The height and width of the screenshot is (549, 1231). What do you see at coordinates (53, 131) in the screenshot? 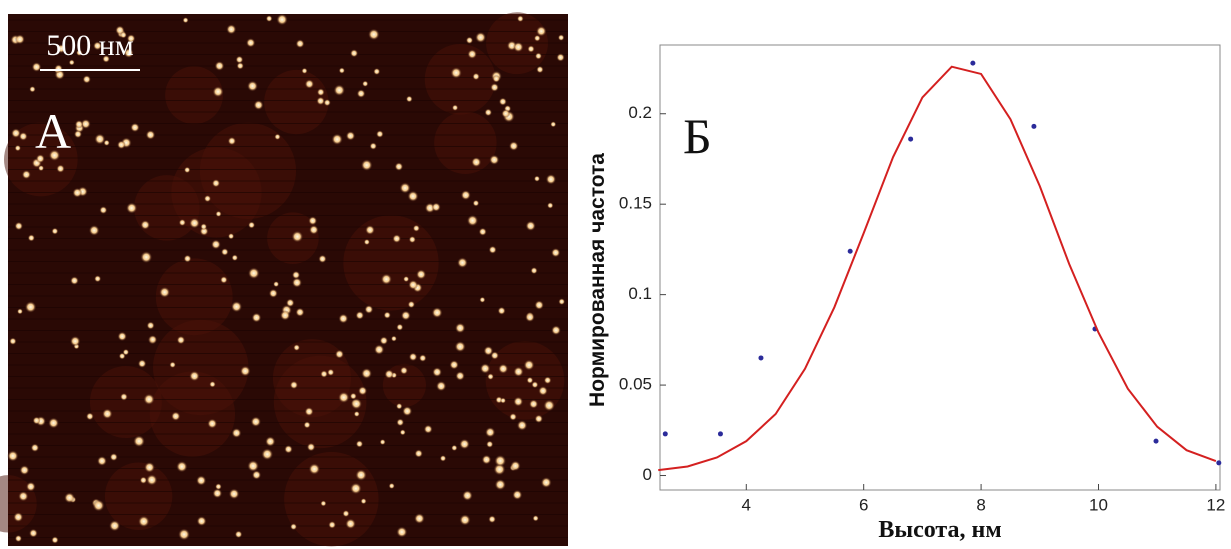
I see `panel-label: А` at bounding box center [53, 131].